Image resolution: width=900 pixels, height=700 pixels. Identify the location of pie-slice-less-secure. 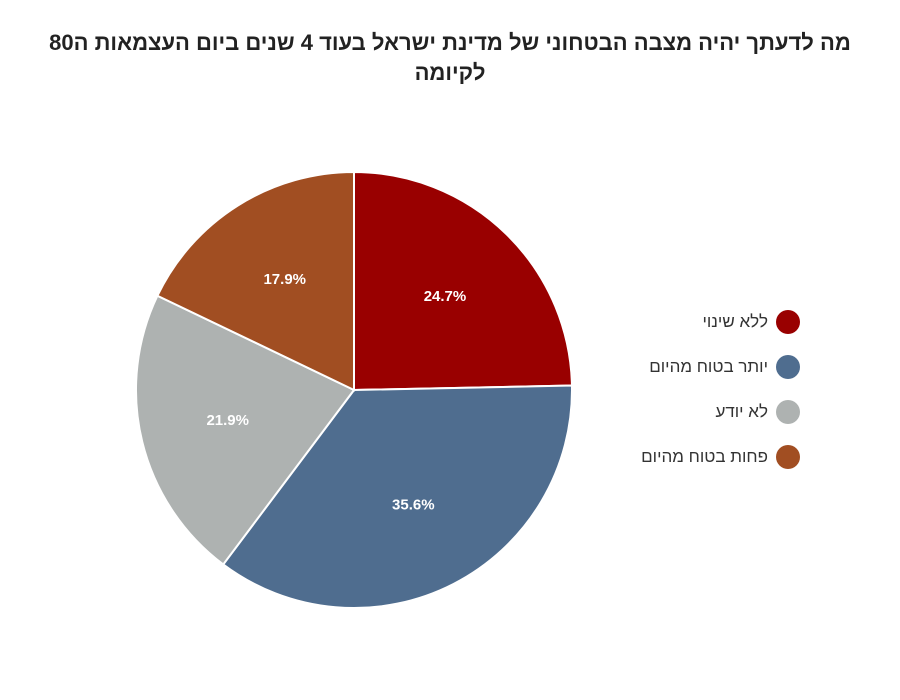
(255, 281).